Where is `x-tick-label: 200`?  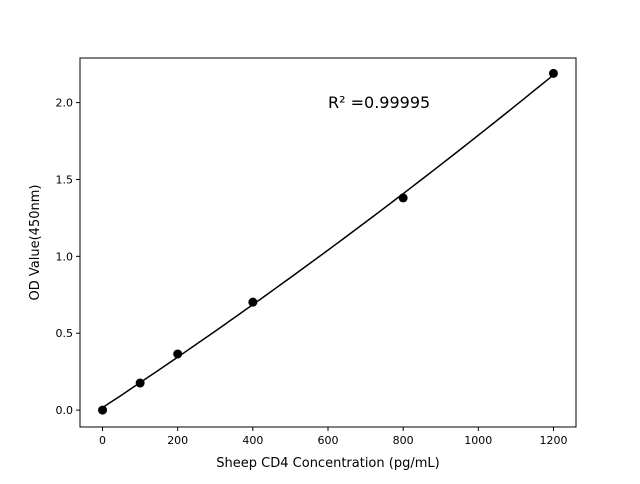
x-tick-label: 200 is located at coordinates (177, 440).